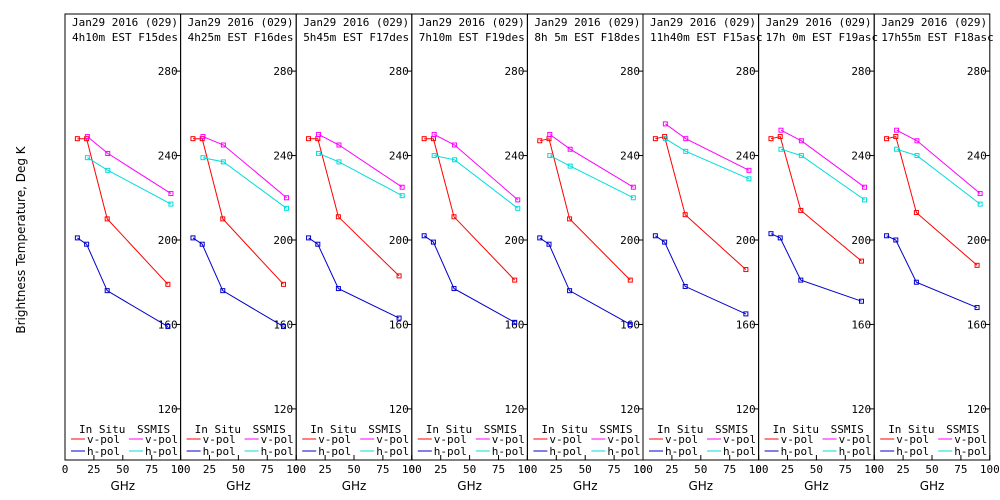 The width and height of the screenshot is (1000, 500). Describe the element at coordinates (399, 156) in the screenshot. I see `y-tick-label: 240` at that location.